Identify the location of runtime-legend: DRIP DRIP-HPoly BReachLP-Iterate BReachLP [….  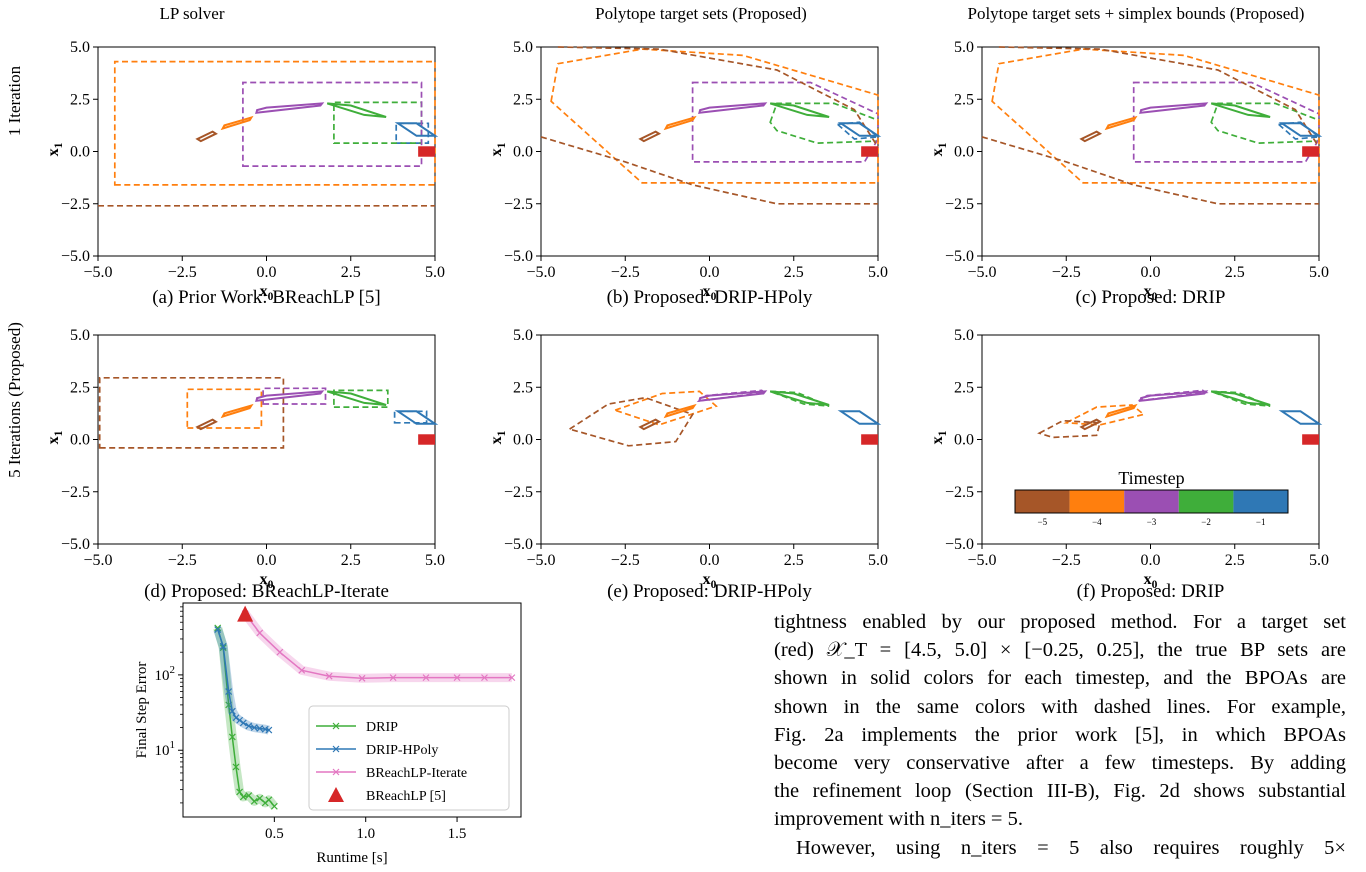
(409, 758).